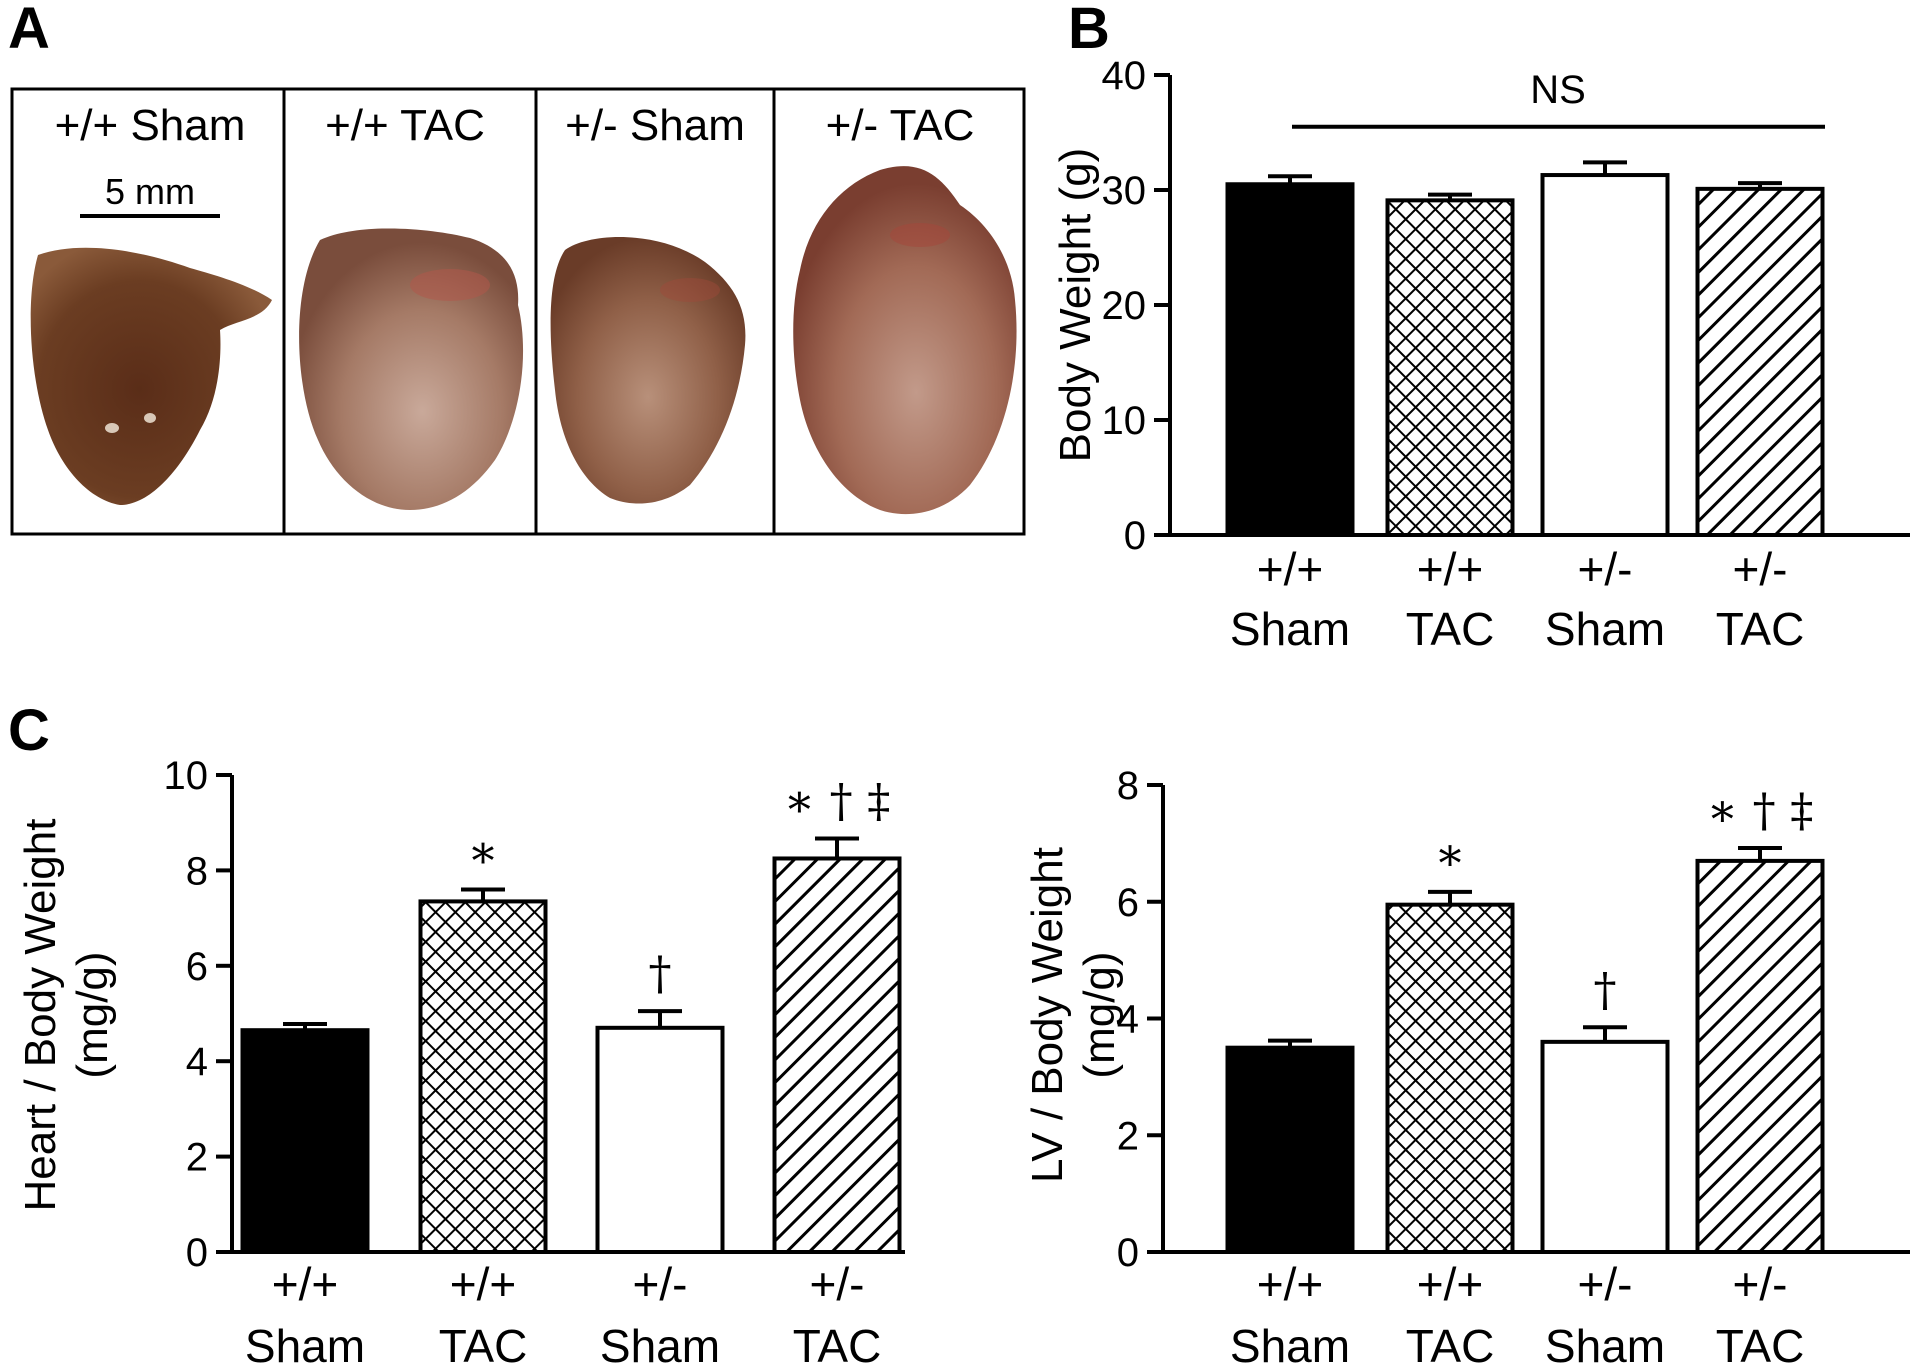 The image size is (1920, 1370). I want to click on photo-frame-wt-tac: +/+ TAC, so click(410, 311).